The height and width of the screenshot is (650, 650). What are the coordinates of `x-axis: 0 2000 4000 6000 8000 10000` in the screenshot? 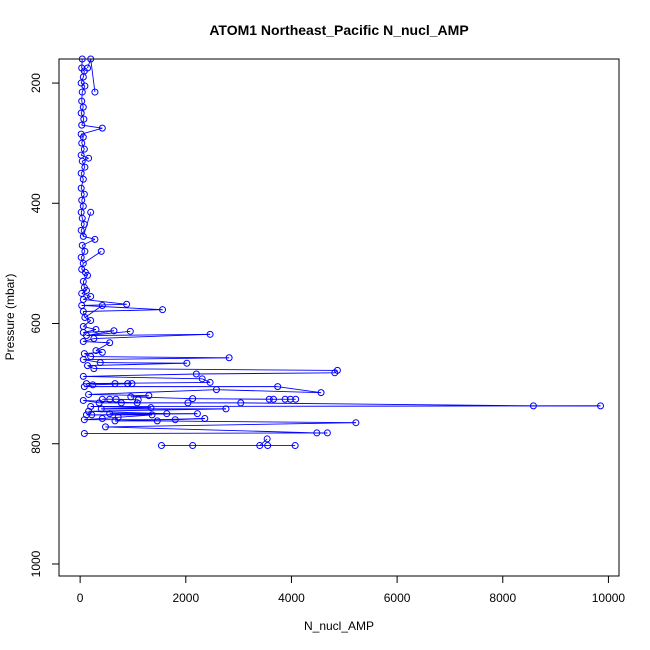 It's located at (351, 590).